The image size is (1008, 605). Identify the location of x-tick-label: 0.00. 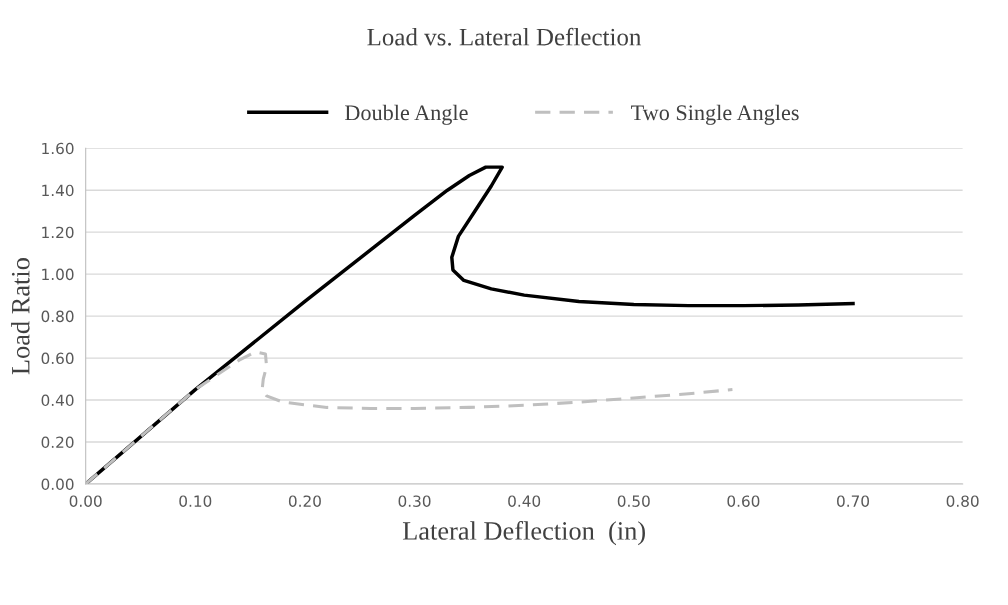
(85, 501).